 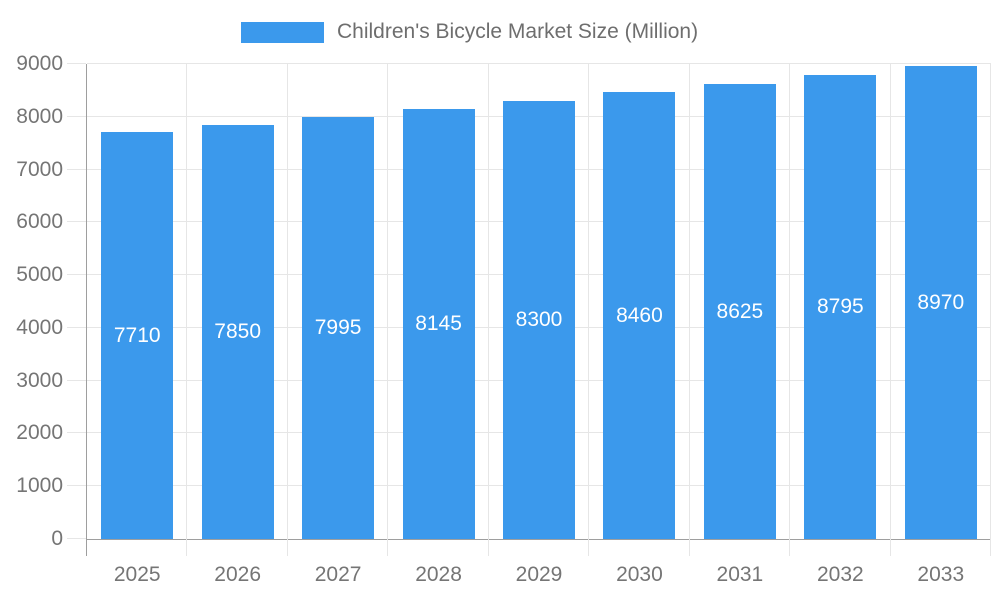 I want to click on bar-value-label: 8970, so click(x=941, y=302).